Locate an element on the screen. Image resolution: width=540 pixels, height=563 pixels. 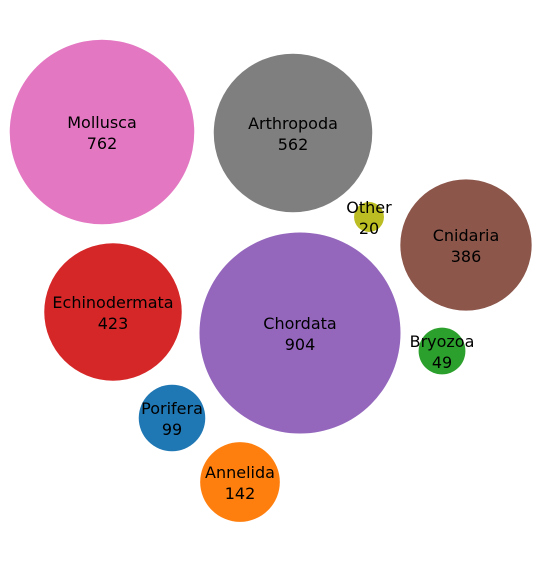
bubble-value-porifera: 99 is located at coordinates (172, 429).